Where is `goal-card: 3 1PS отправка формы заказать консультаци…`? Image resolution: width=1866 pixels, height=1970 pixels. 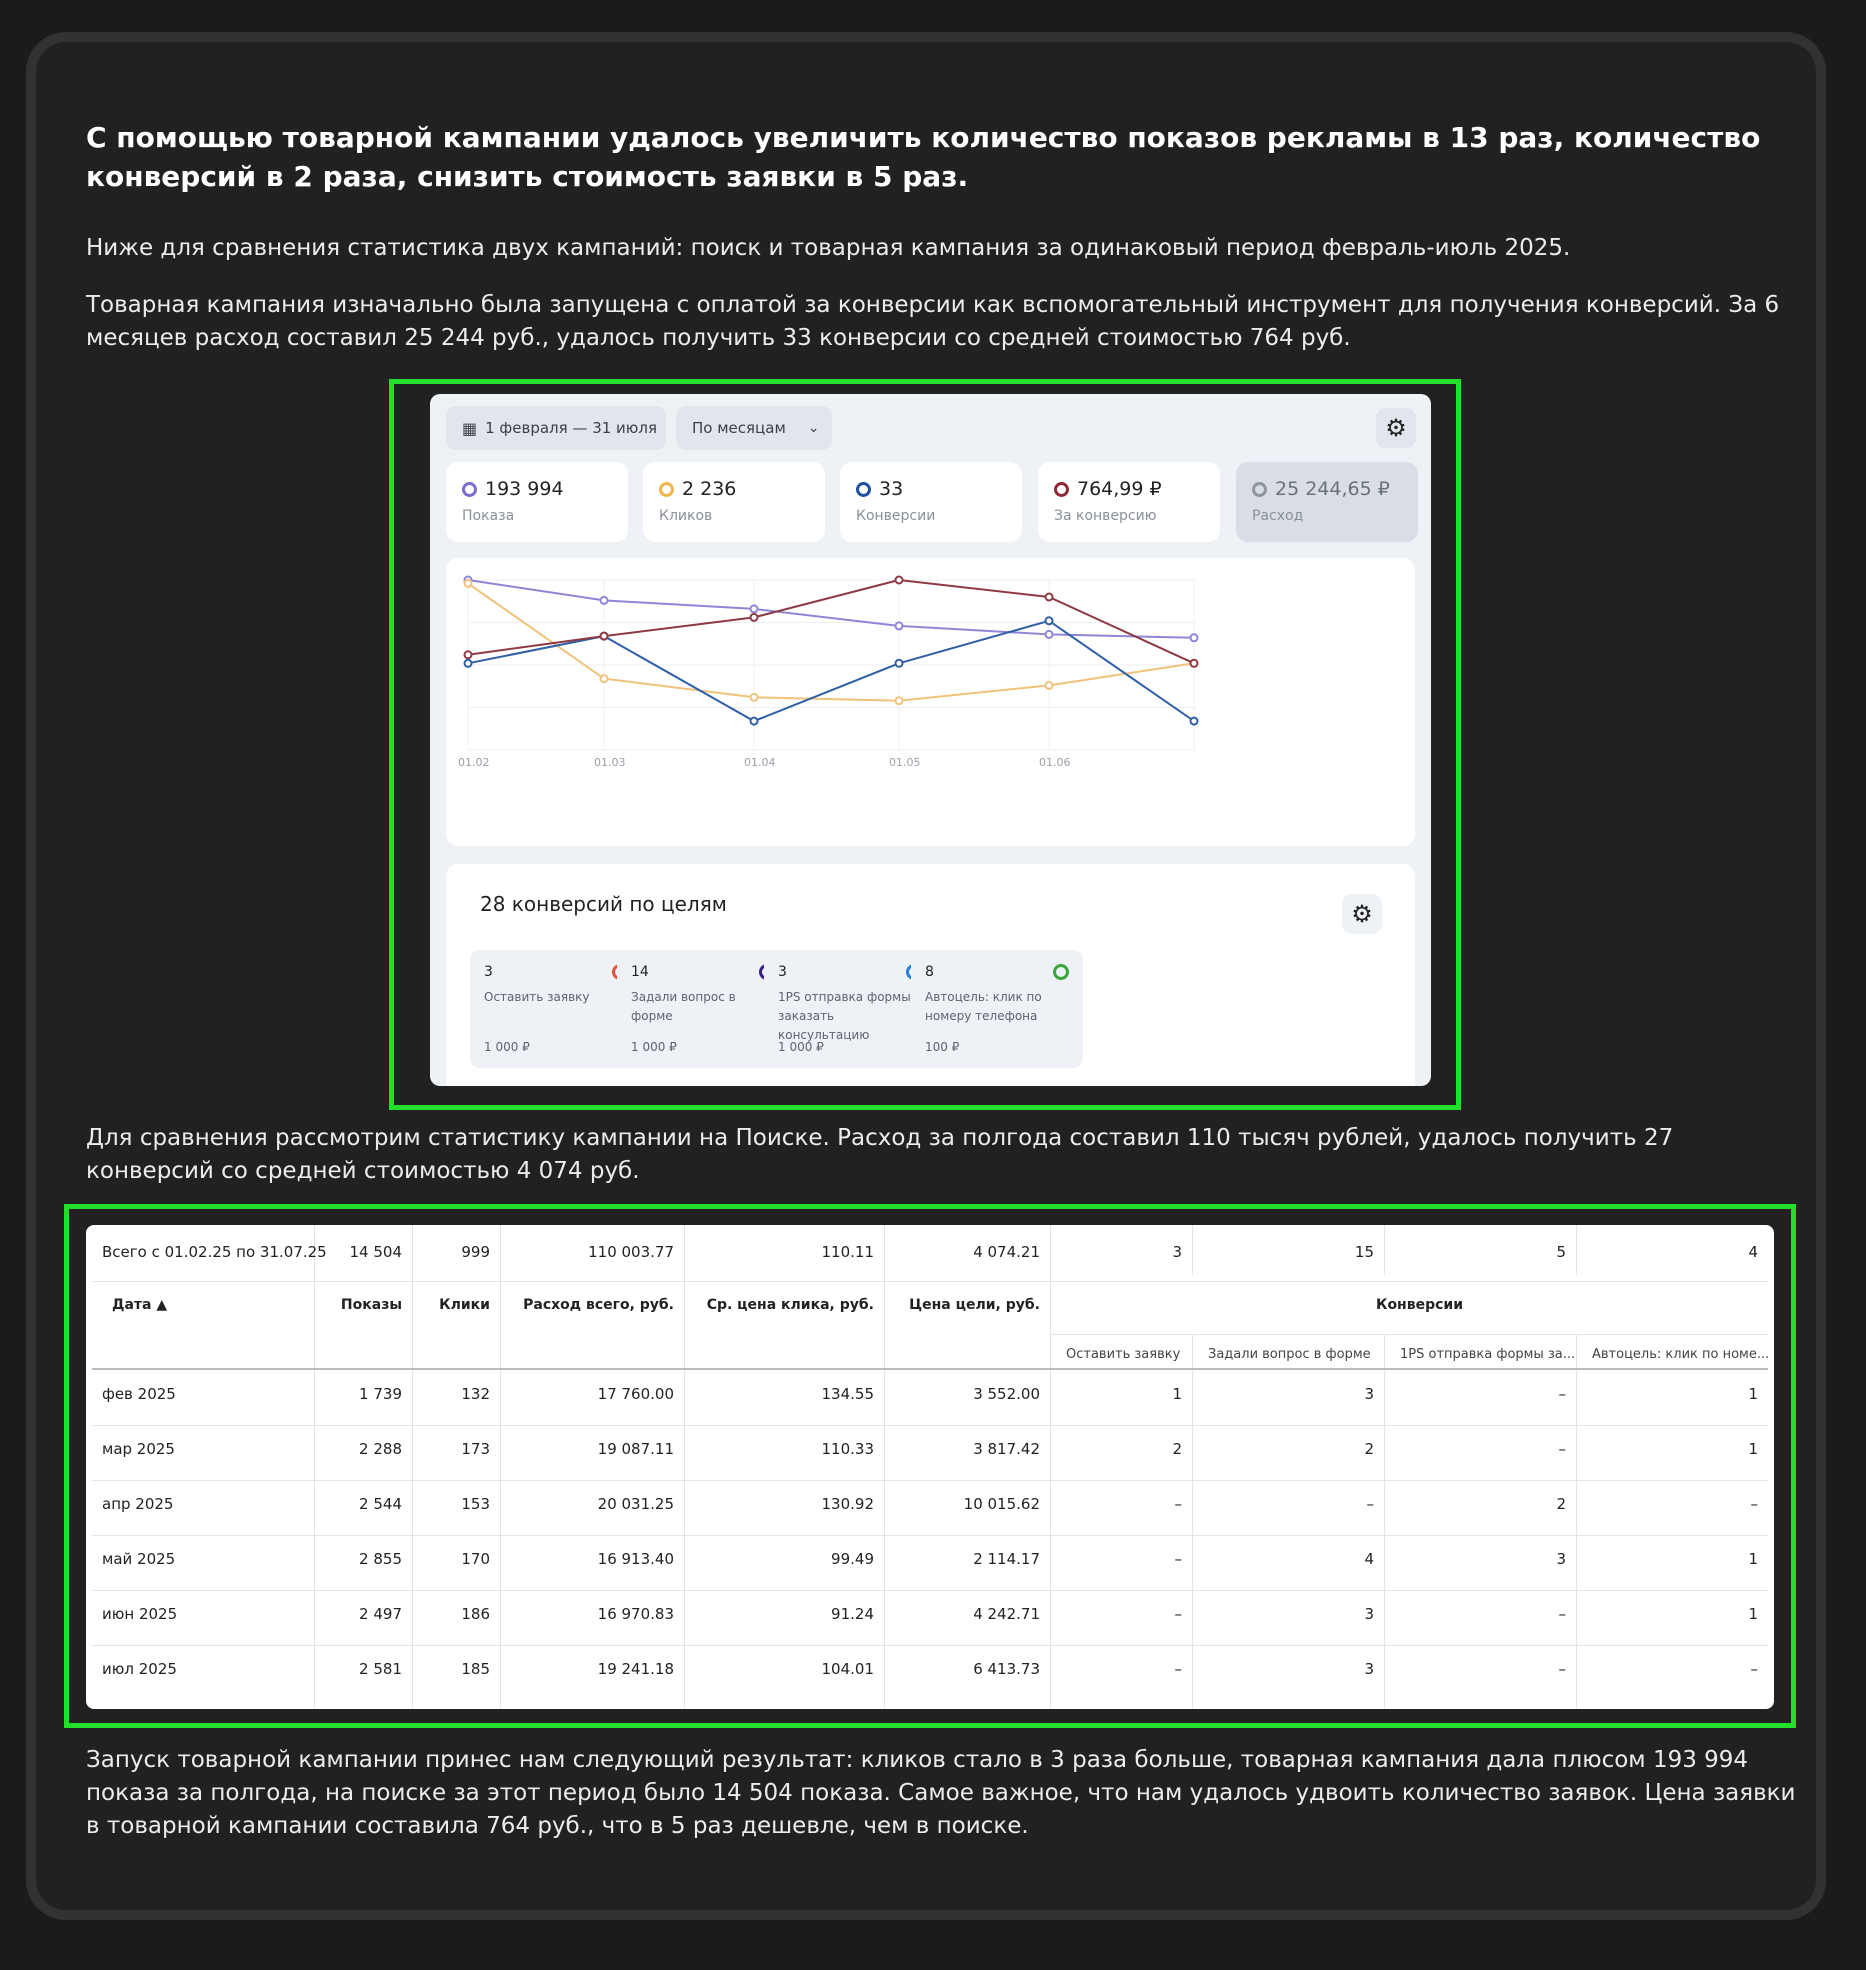
goal-card: 3 1PS отправка формы заказать консультаци… is located at coordinates (850, 1009).